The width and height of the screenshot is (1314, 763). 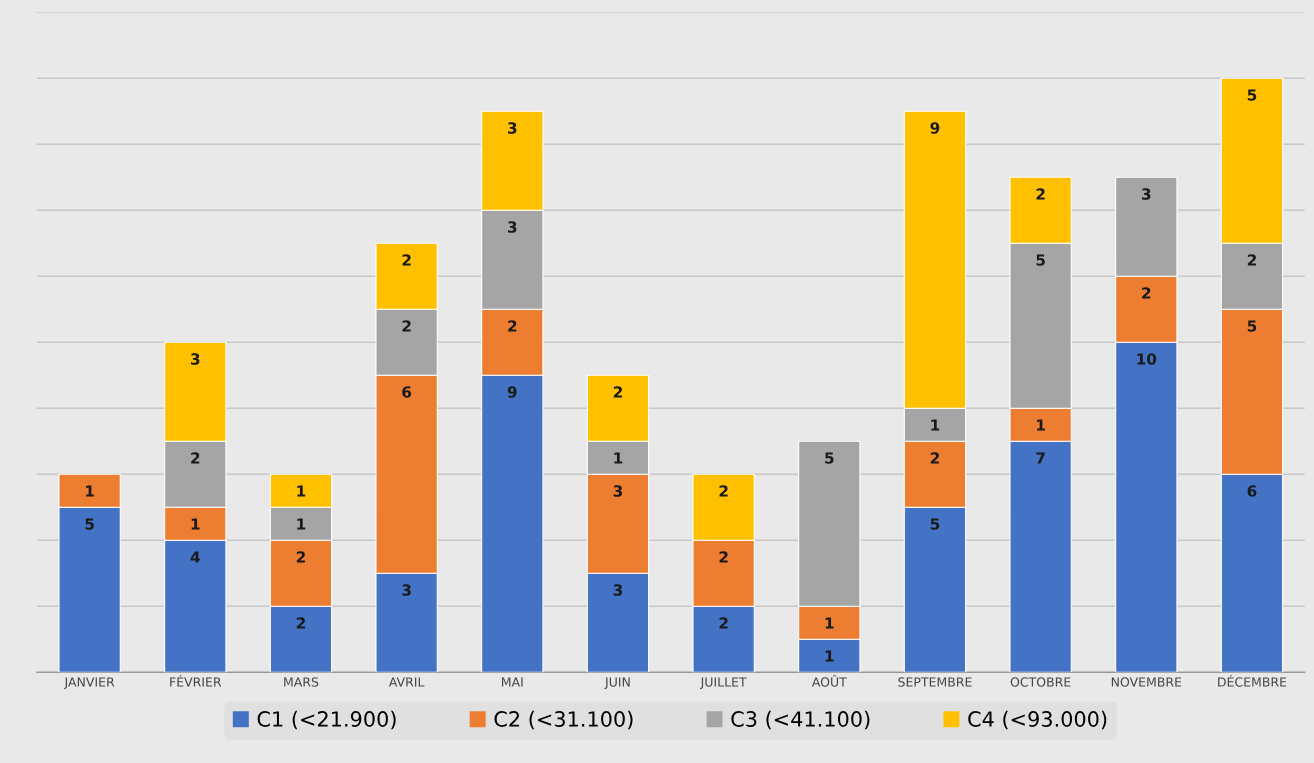 What do you see at coordinates (617, 683) in the screenshot?
I see `x-tick-label: JUIN` at bounding box center [617, 683].